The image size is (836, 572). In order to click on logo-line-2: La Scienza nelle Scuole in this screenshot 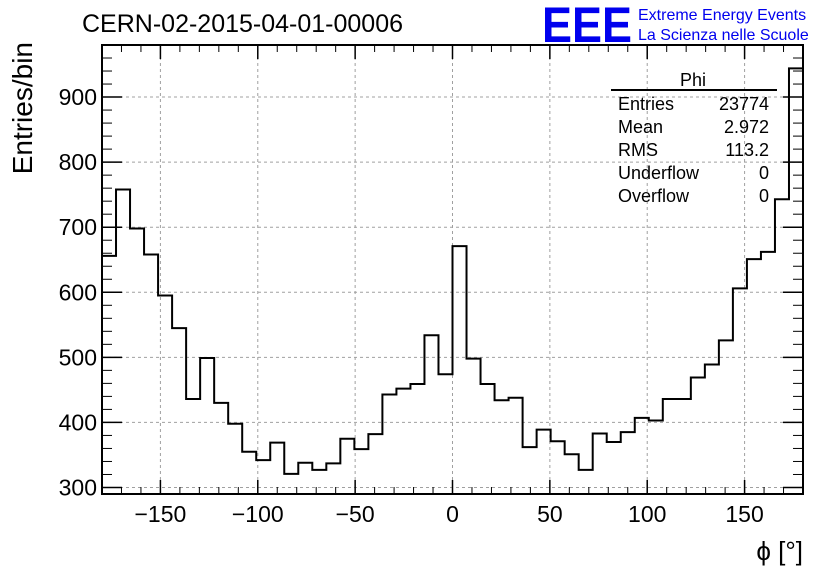, I will do `click(723, 35)`.